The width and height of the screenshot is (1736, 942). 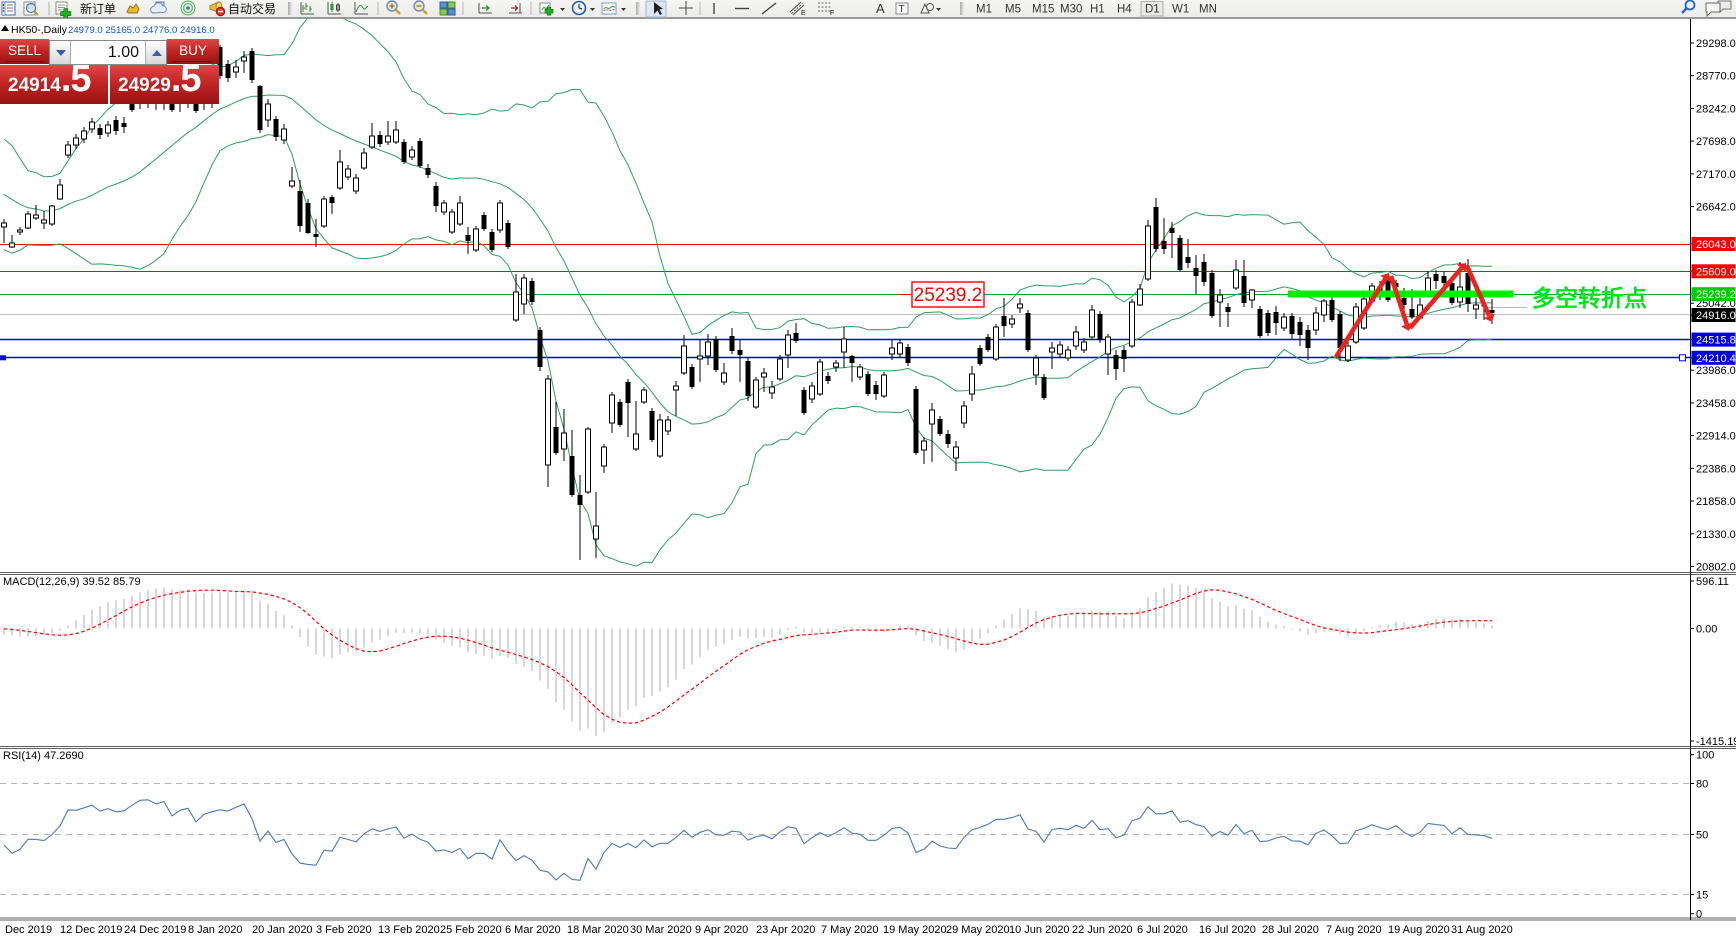 What do you see at coordinates (1039, 930) in the screenshot?
I see `svg-text: 10 Jun 2020` at bounding box center [1039, 930].